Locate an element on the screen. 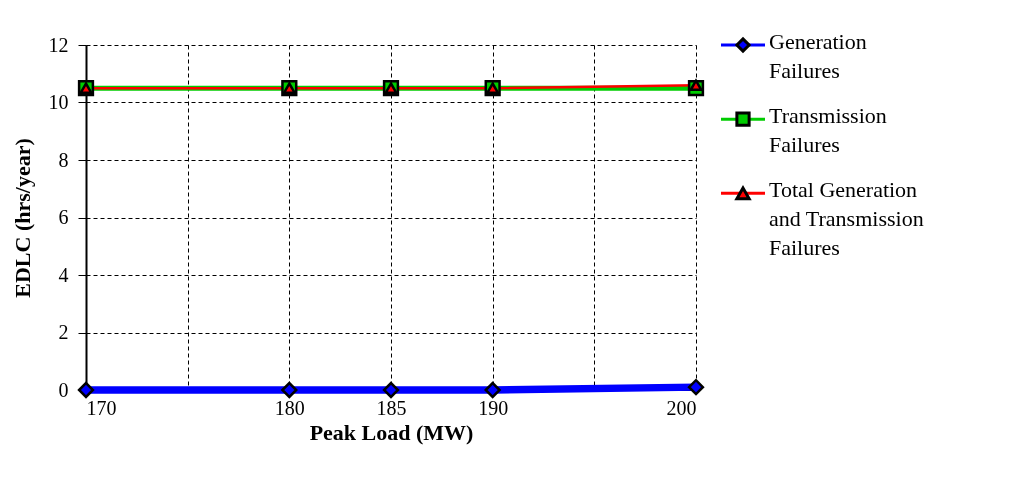 The height and width of the screenshot is (496, 1029). legend-label: Total Generation and Transmission Failures is located at coordinates (846, 219).